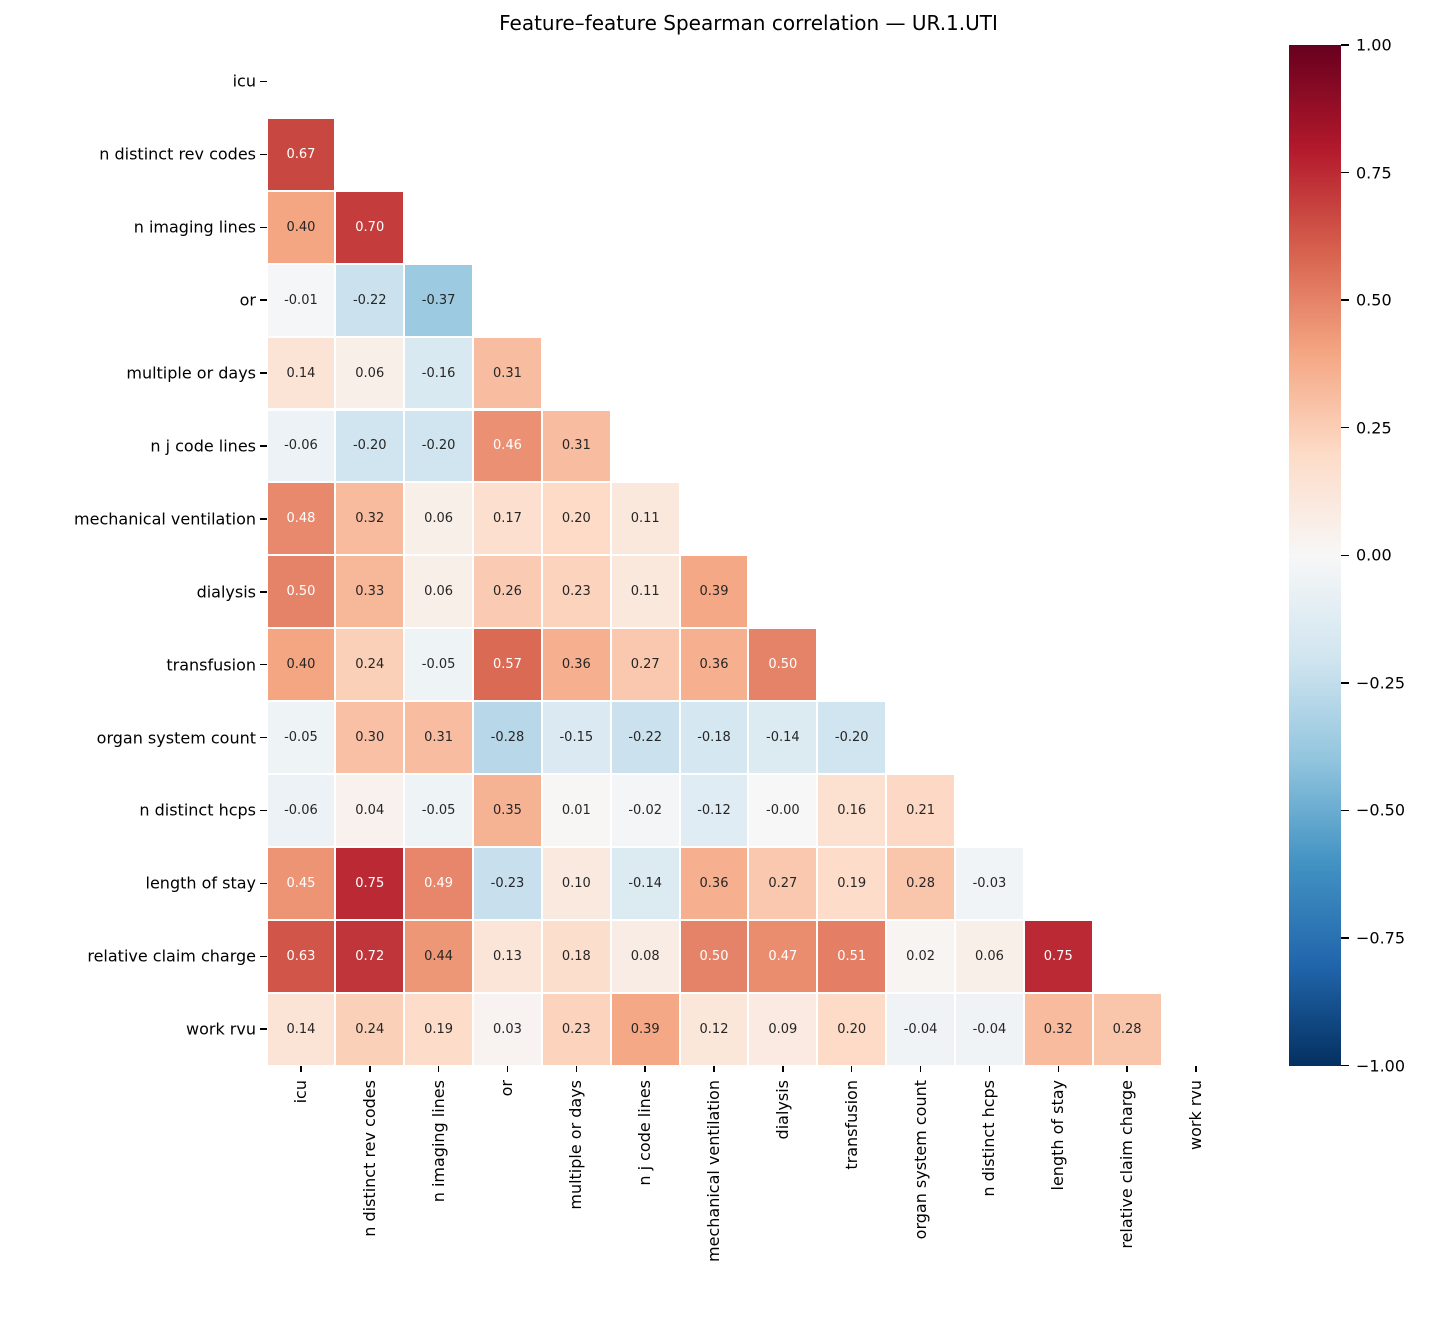  What do you see at coordinates (226, 592) in the screenshot?
I see `row-label: dialysis` at bounding box center [226, 592].